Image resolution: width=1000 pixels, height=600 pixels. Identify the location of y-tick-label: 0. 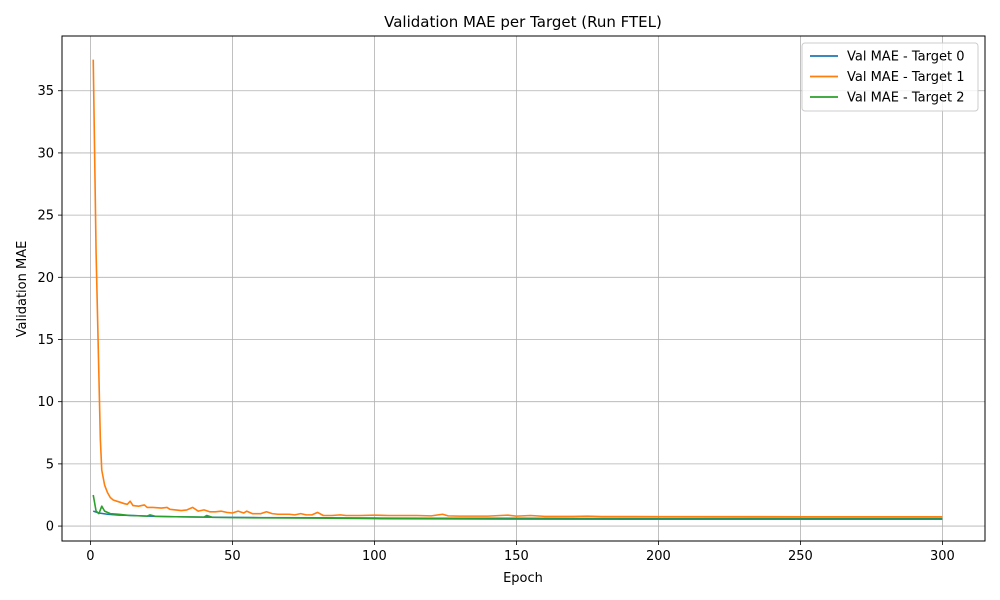
(50, 527).